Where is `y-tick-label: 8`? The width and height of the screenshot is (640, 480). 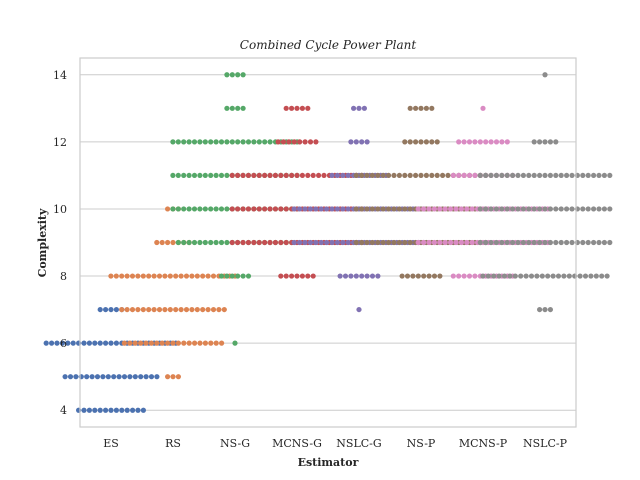 y-tick-label: 8 is located at coordinates (63, 276).